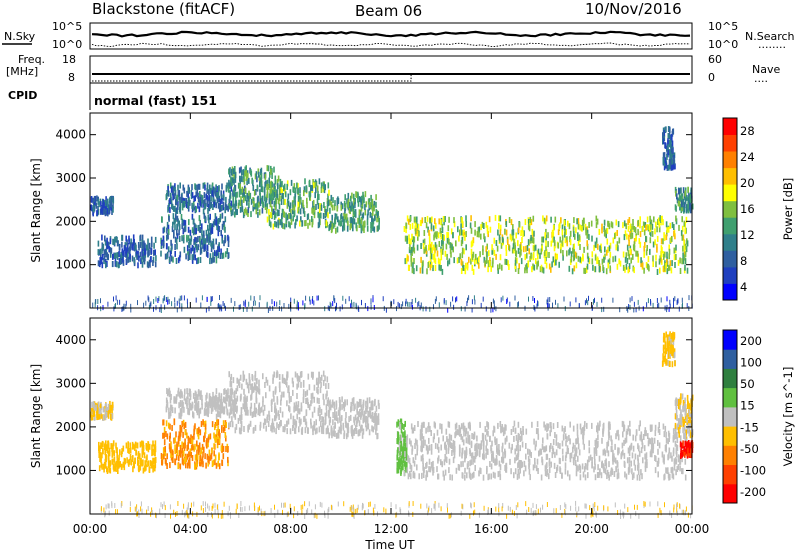 This screenshot has height=554, width=800. Describe the element at coordinates (70, 340) in the screenshot. I see `velocity-y-tick-label: 4000` at that location.